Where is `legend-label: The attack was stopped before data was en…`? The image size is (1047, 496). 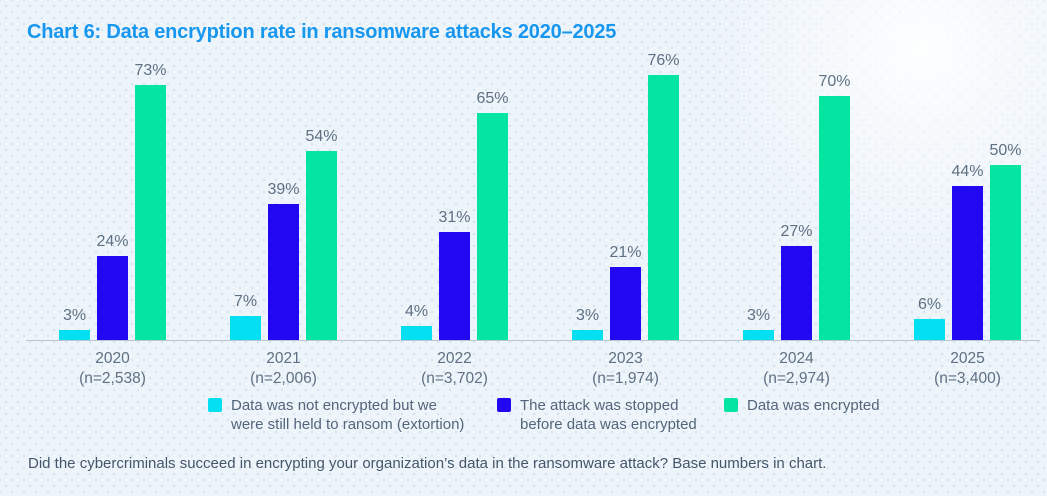
legend-label: The attack was stopped before data was en… is located at coordinates (608, 415).